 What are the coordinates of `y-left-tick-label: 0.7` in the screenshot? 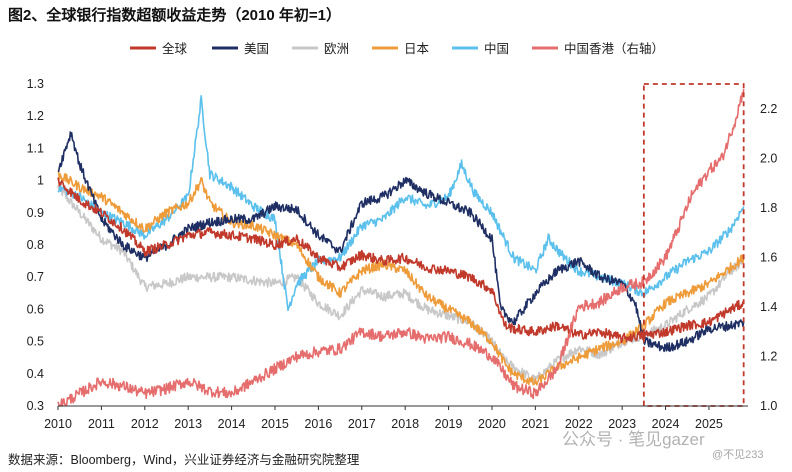 It's located at (35, 277).